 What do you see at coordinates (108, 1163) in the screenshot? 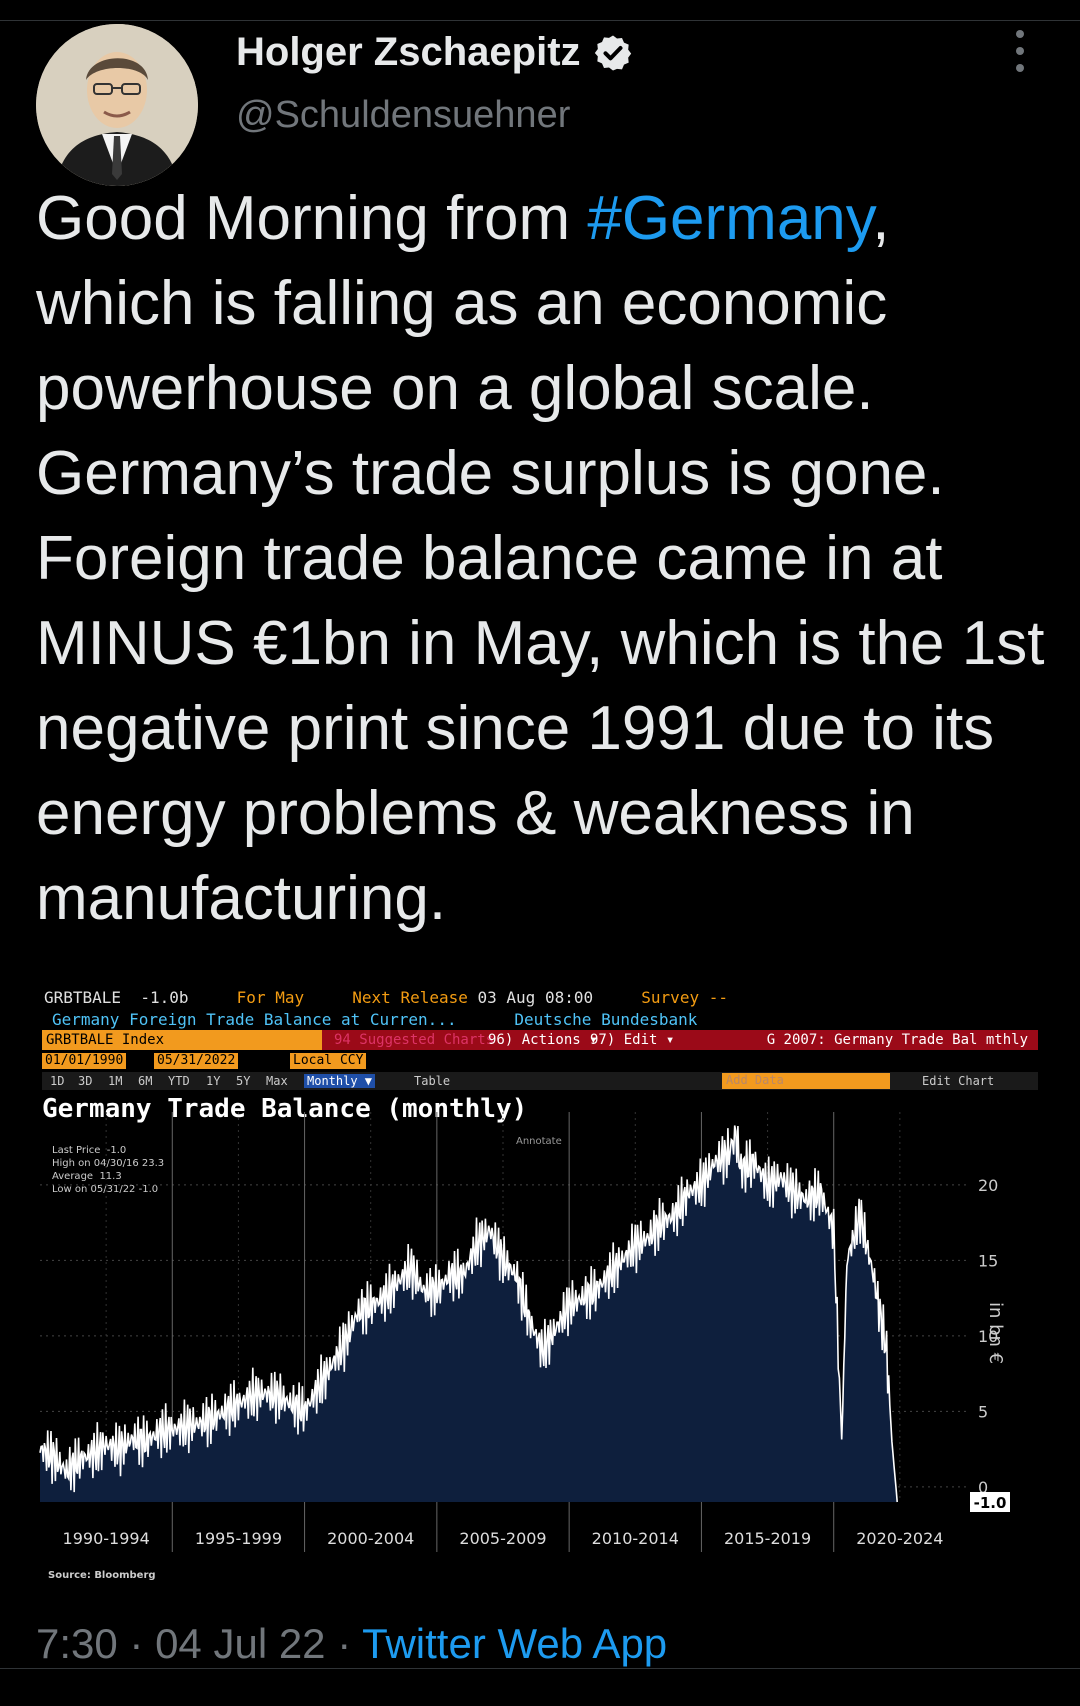
I see `legend-high: High on 04/30/16 23.3` at bounding box center [108, 1163].